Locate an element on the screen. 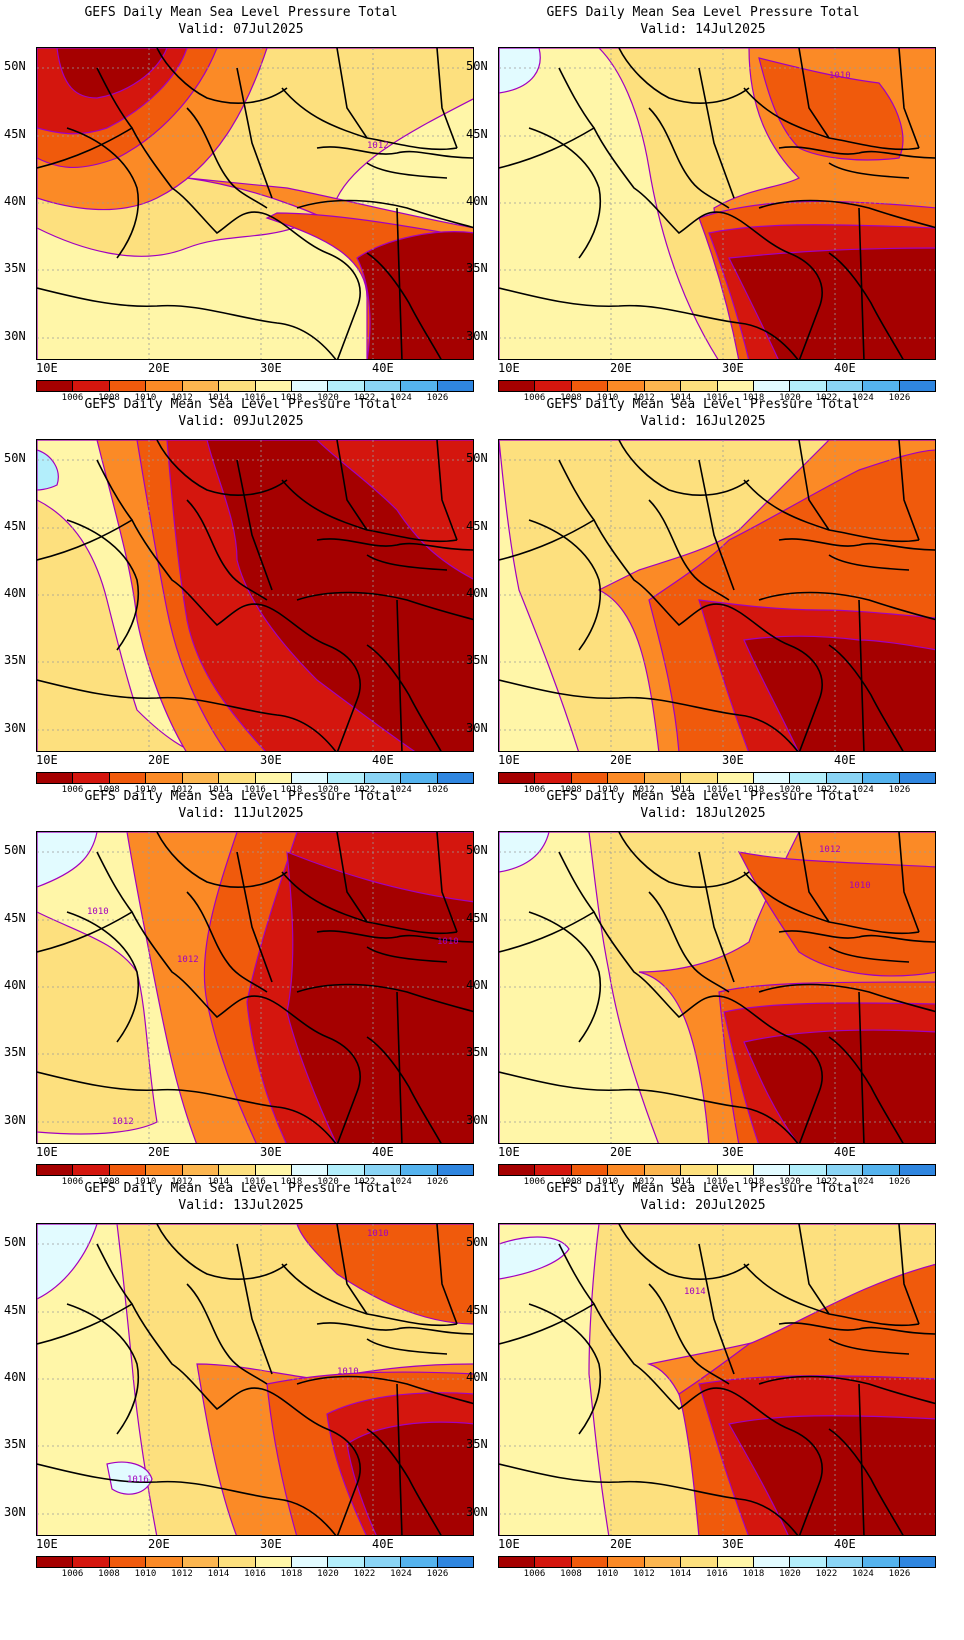  colorbar-label: 1010 is located at coordinates (145, 1574).